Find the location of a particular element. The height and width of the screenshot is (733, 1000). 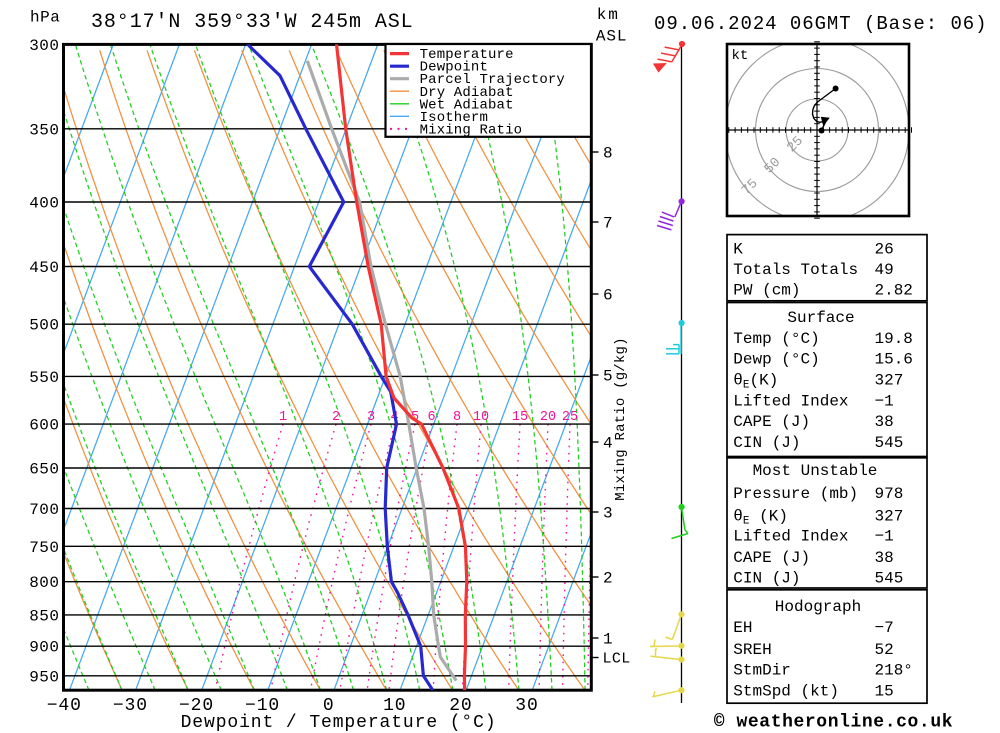

svg-text: 25 is located at coordinates (570, 417).